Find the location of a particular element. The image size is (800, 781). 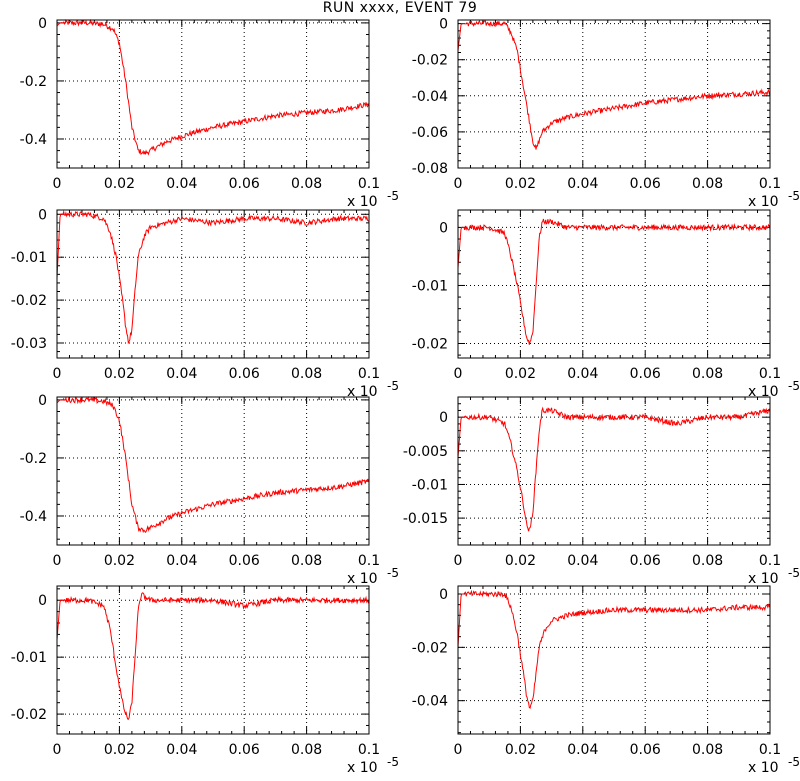

chart-panel-1: 0 0.02 0.04 0.06 0.08 0.1 0 -0.2 -0.4 x 10 -5 is located at coordinates (209, 113).